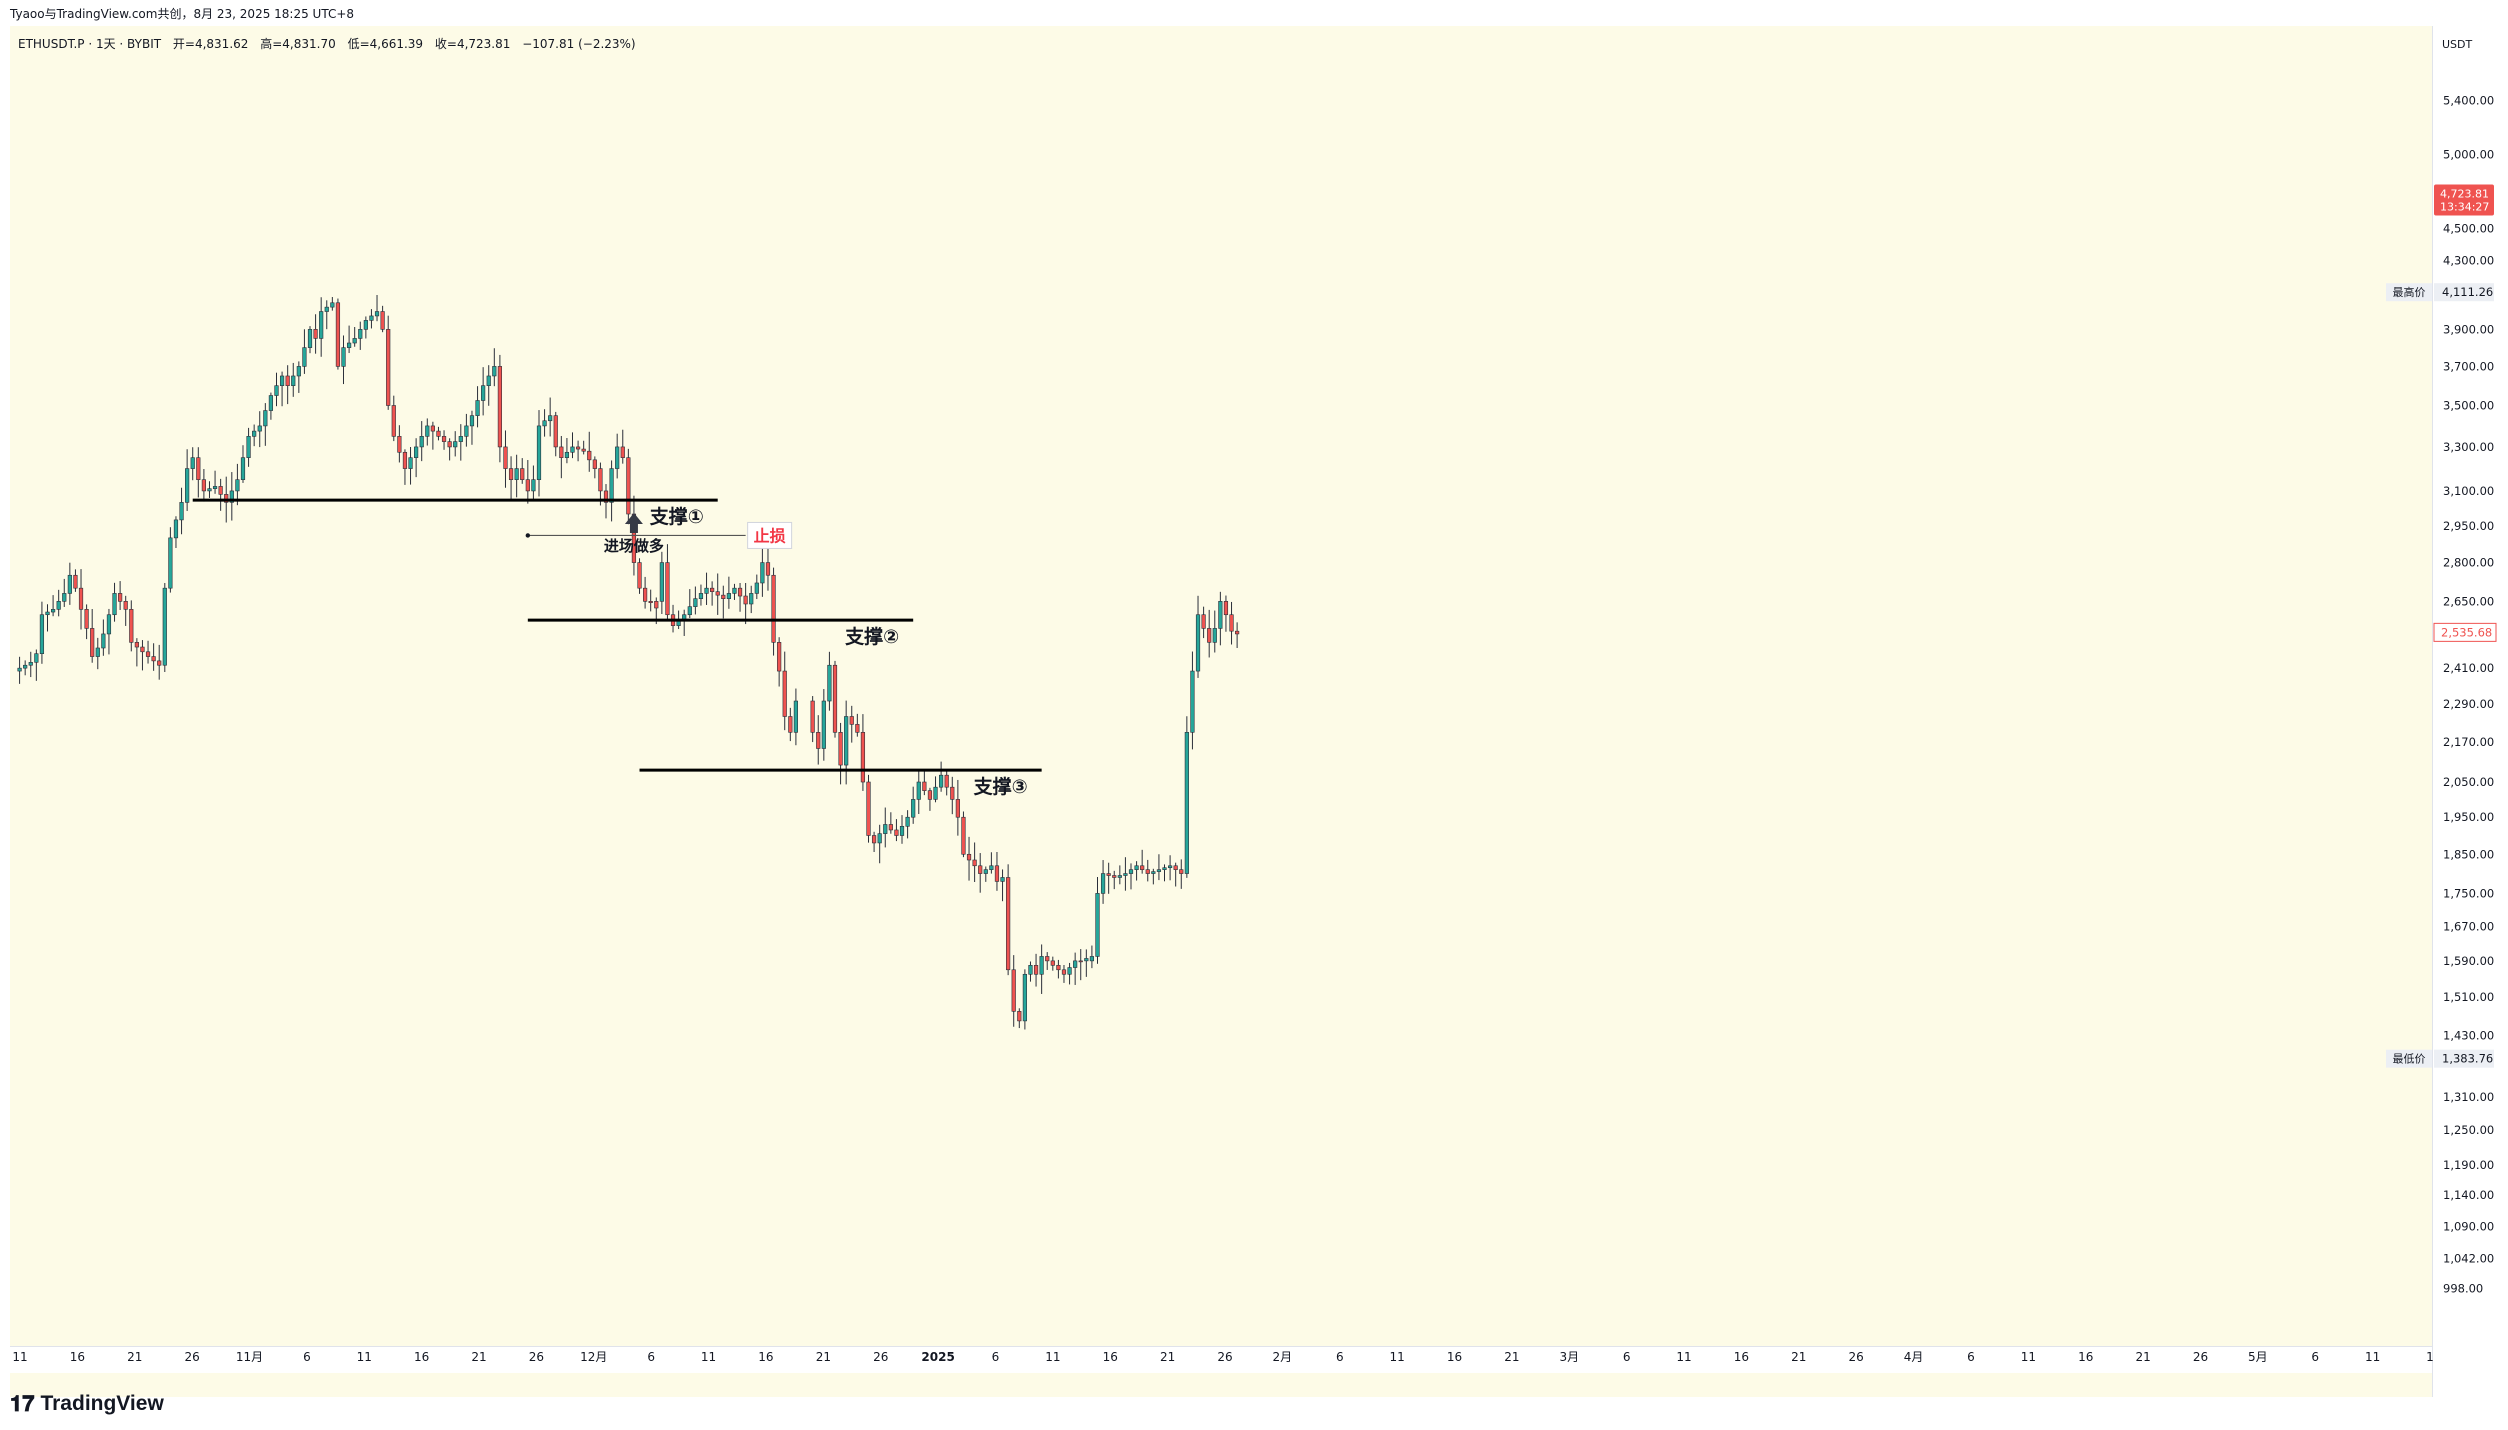 The height and width of the screenshot is (1430, 2508). I want to click on y-tick-label: 5,000.00, so click(2468, 154).